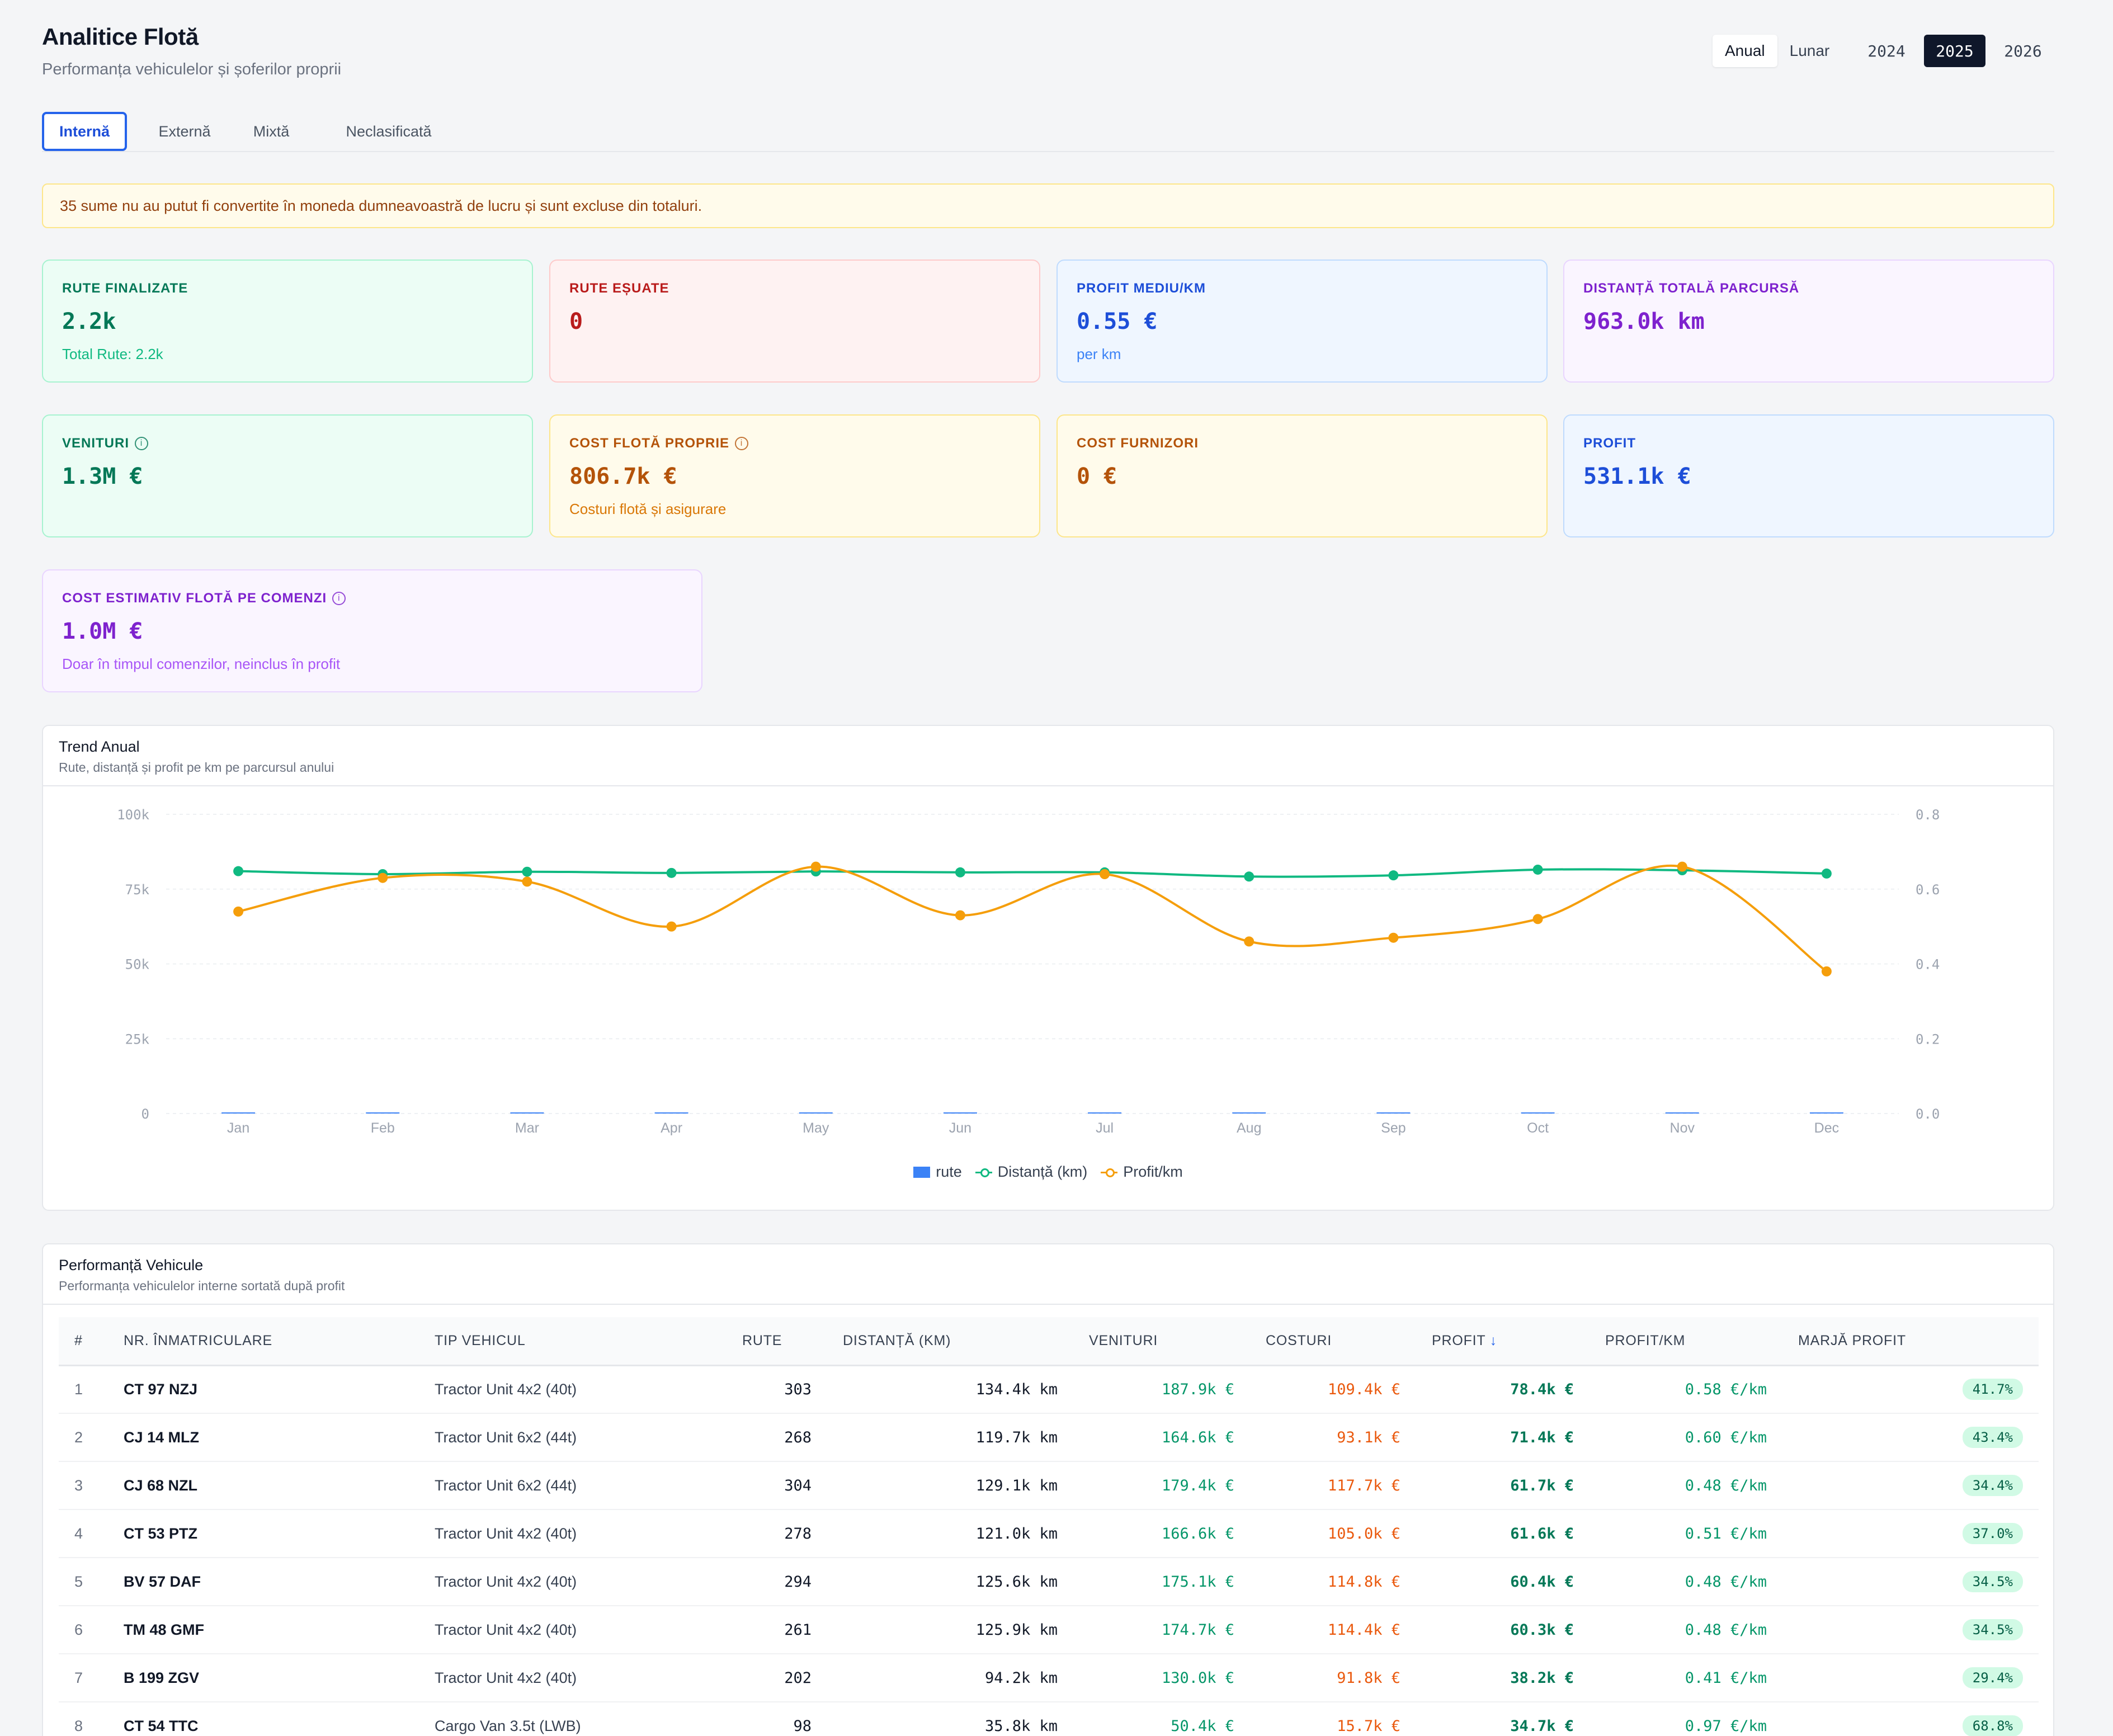 This screenshot has width=2113, height=1736. What do you see at coordinates (1161, 1486) in the screenshot?
I see `row-revenue: 179.4k €` at bounding box center [1161, 1486].